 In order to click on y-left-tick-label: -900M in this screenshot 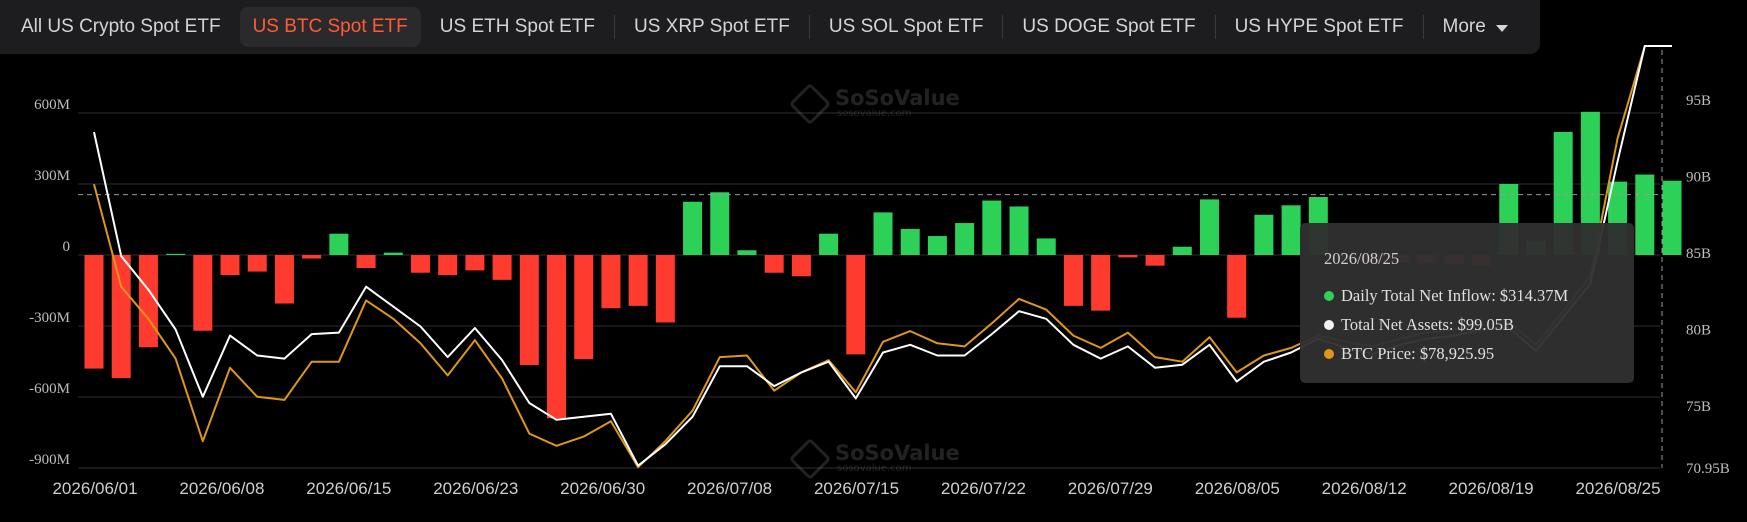, I will do `click(49, 460)`.